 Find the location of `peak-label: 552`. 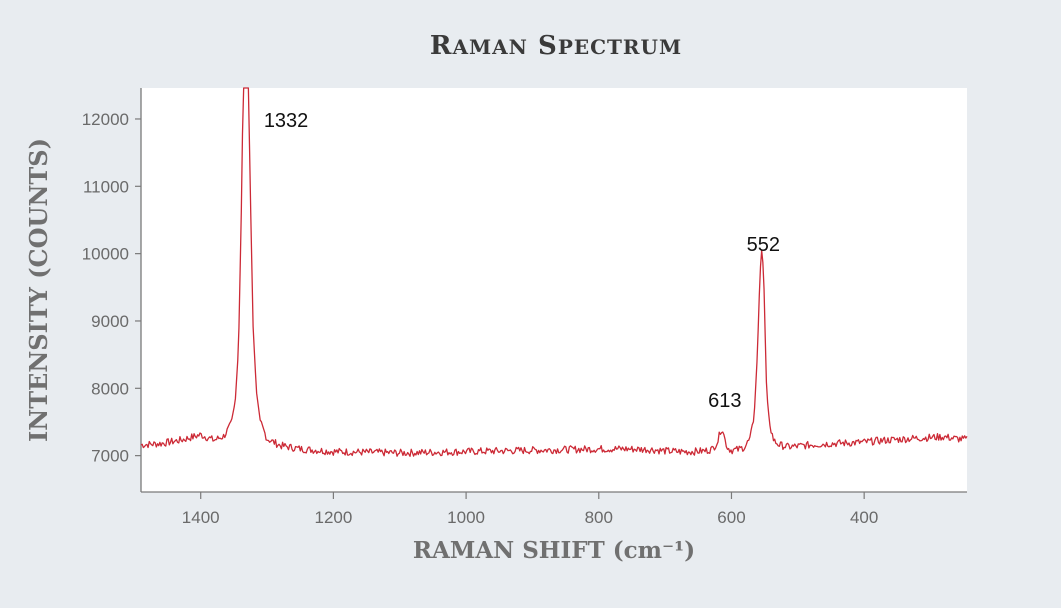

peak-label: 552 is located at coordinates (763, 245).